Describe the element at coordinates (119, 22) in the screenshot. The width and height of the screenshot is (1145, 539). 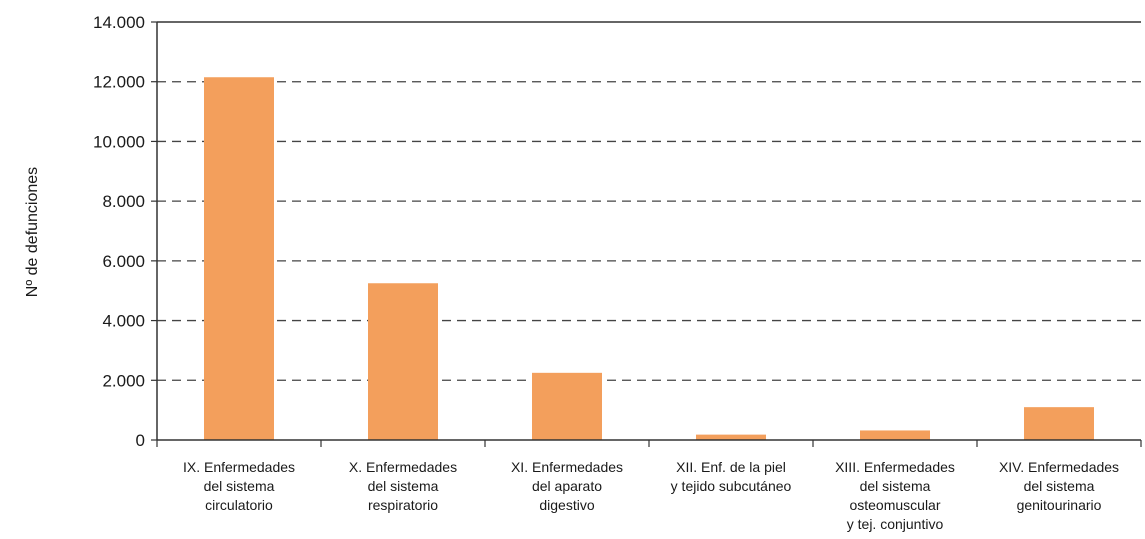
I see `y-tick-label: 14.000` at that location.